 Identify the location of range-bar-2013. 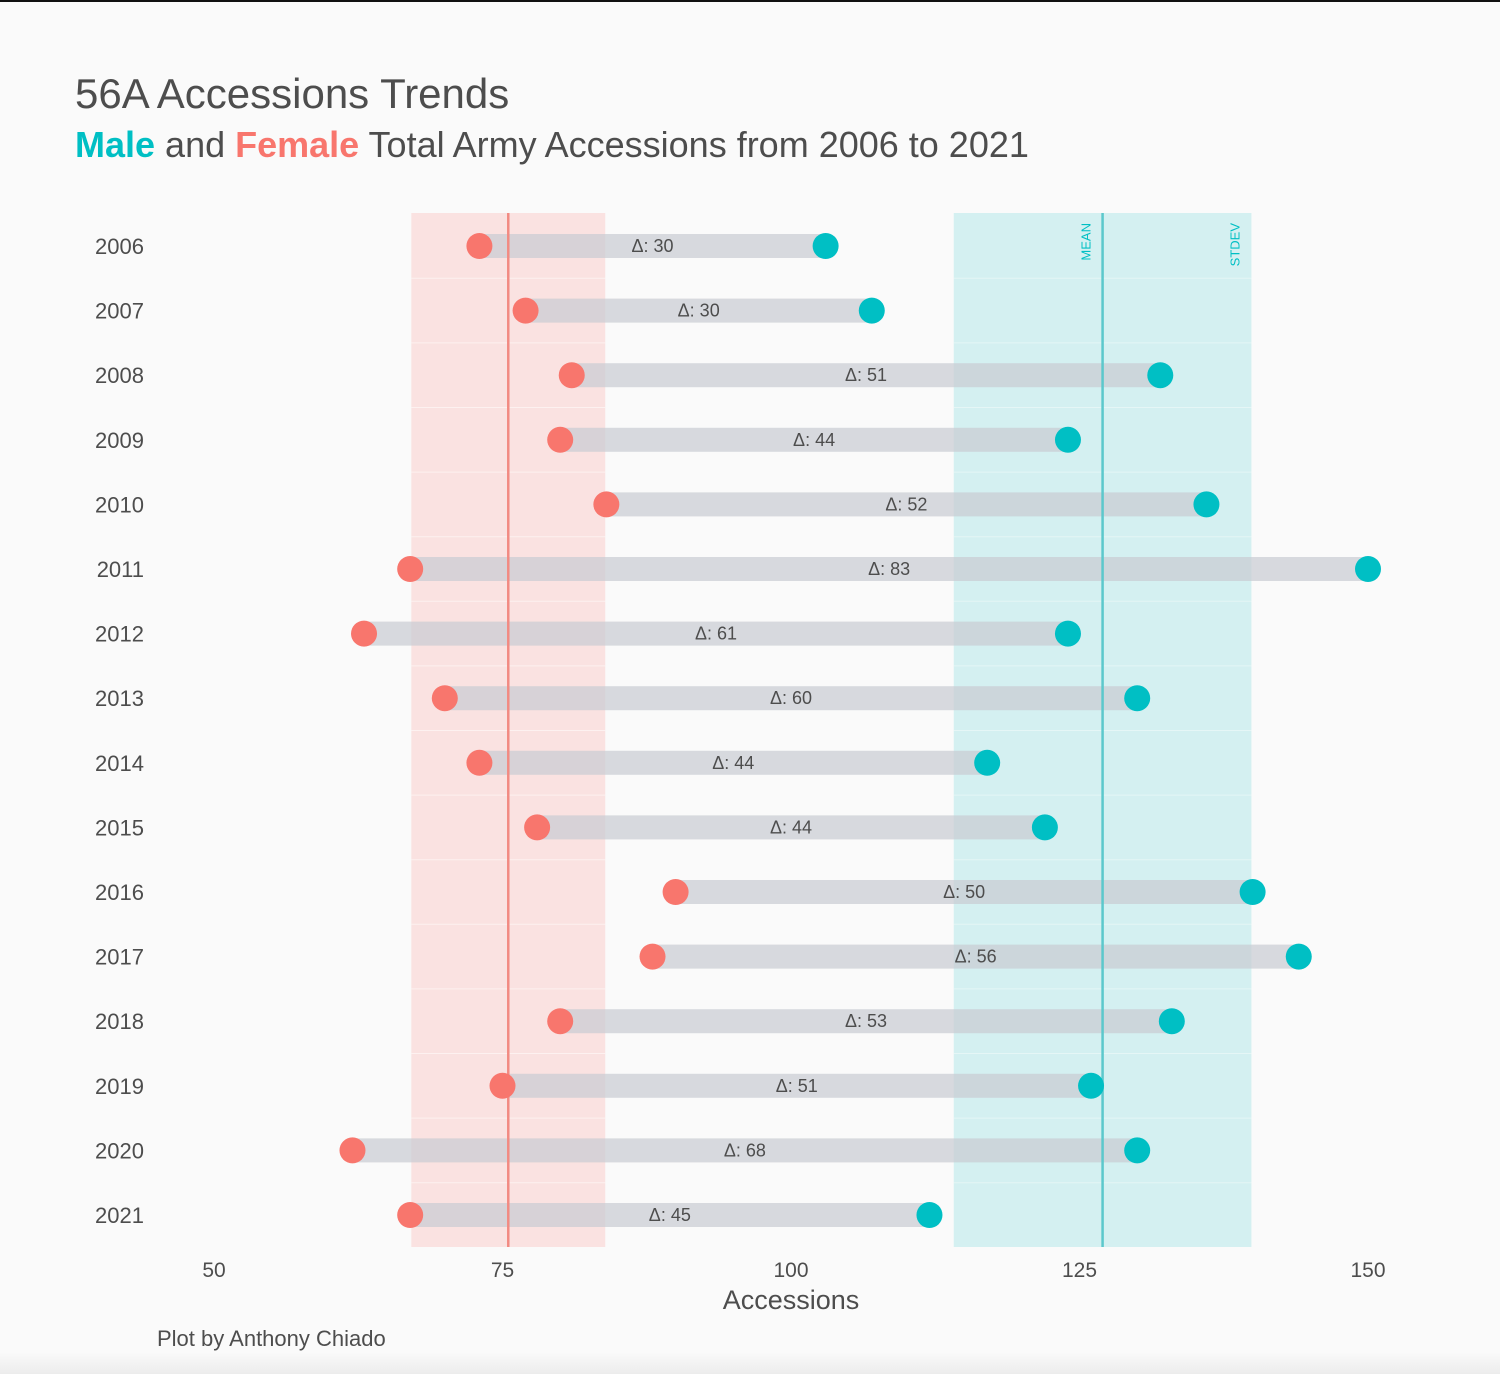
(791, 698).